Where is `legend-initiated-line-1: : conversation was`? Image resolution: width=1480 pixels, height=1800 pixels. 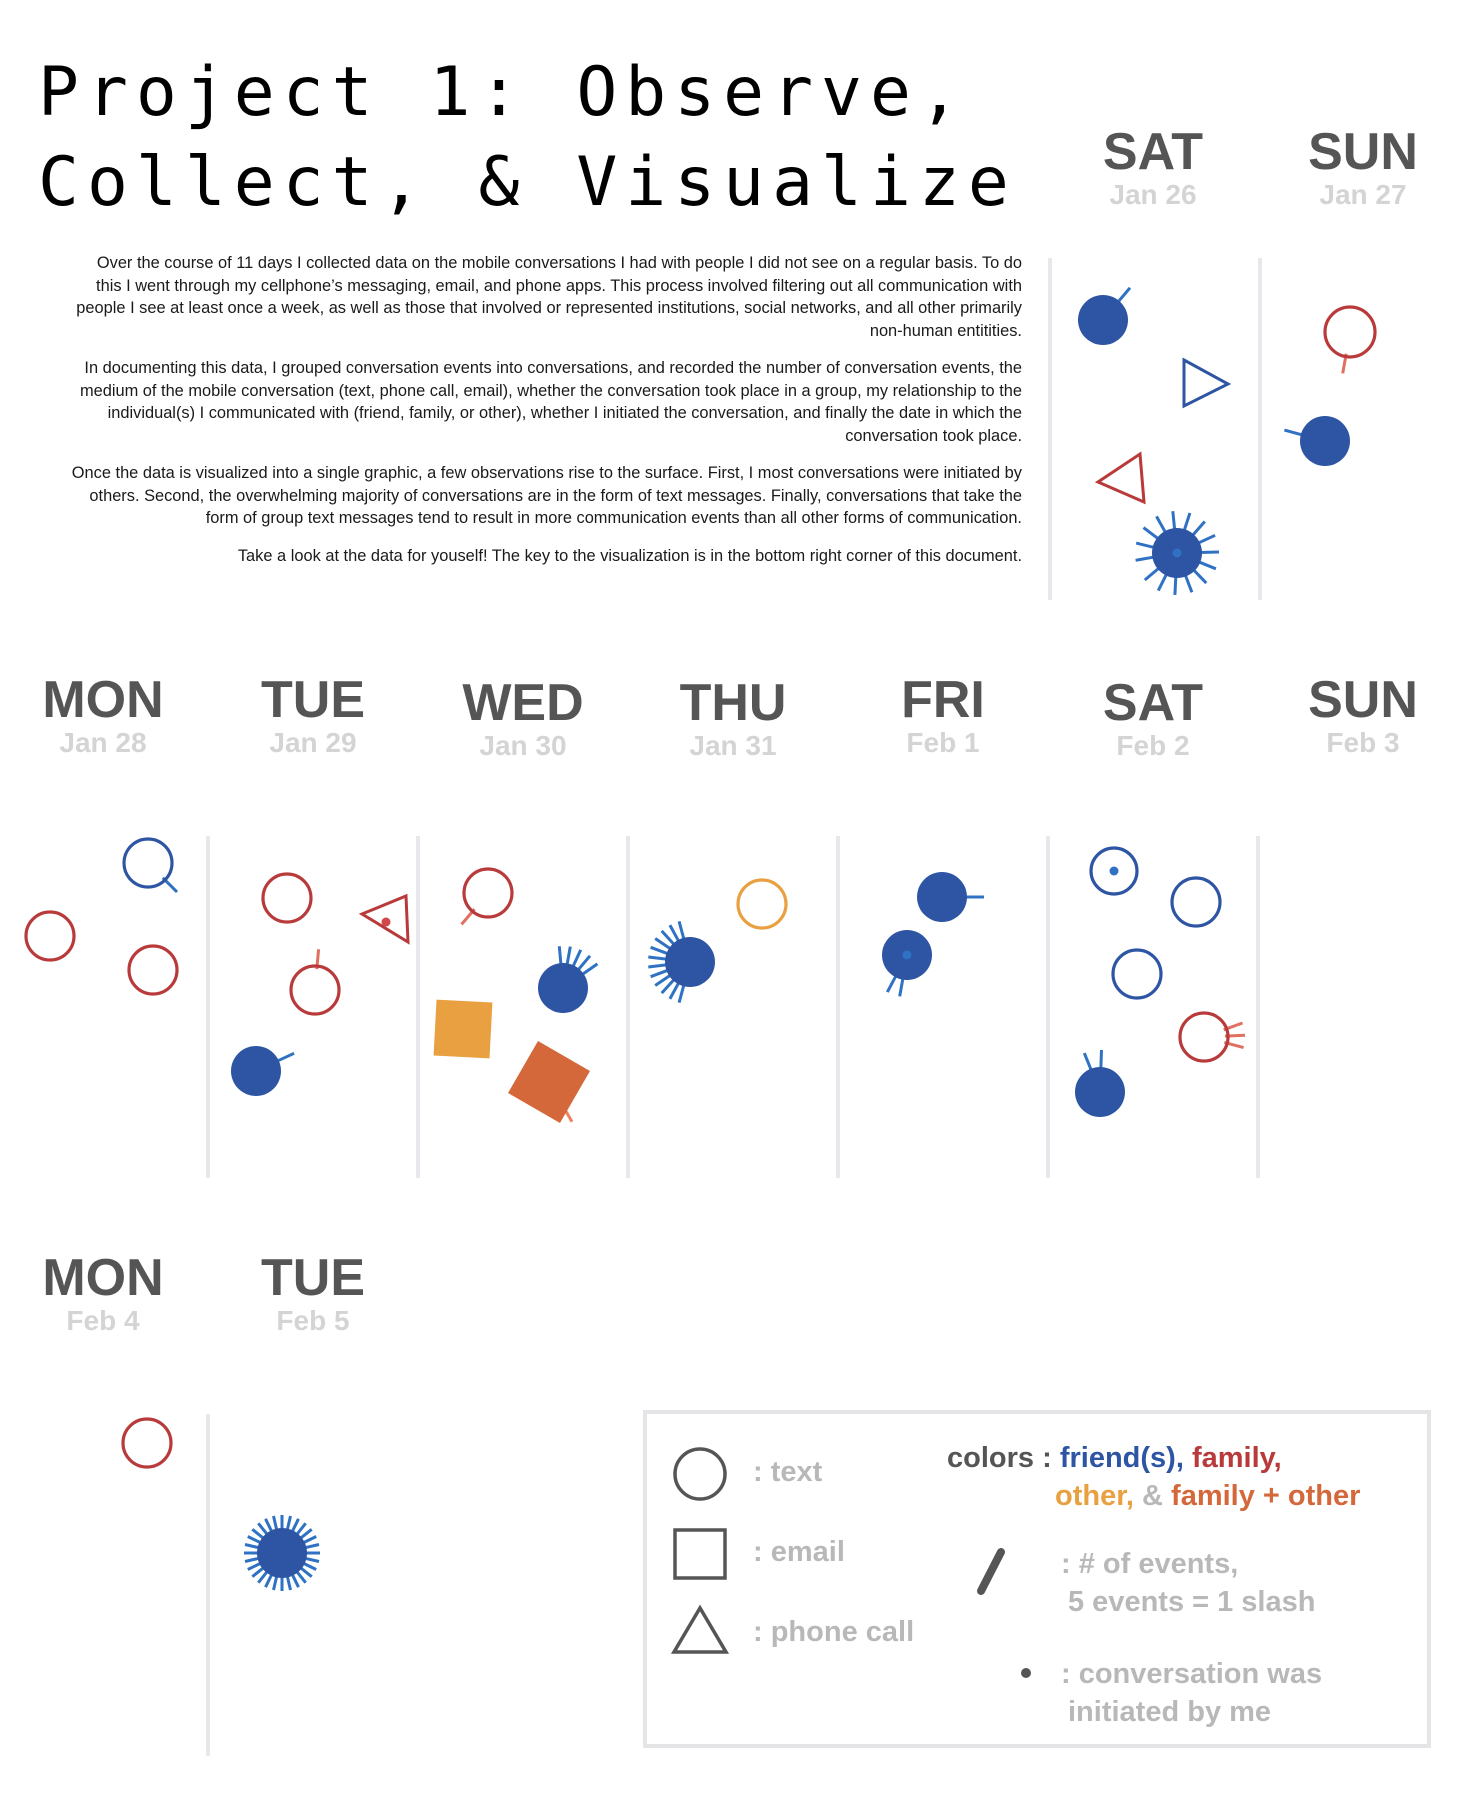
legend-initiated-line-1: : conversation was is located at coordinates (1192, 1674).